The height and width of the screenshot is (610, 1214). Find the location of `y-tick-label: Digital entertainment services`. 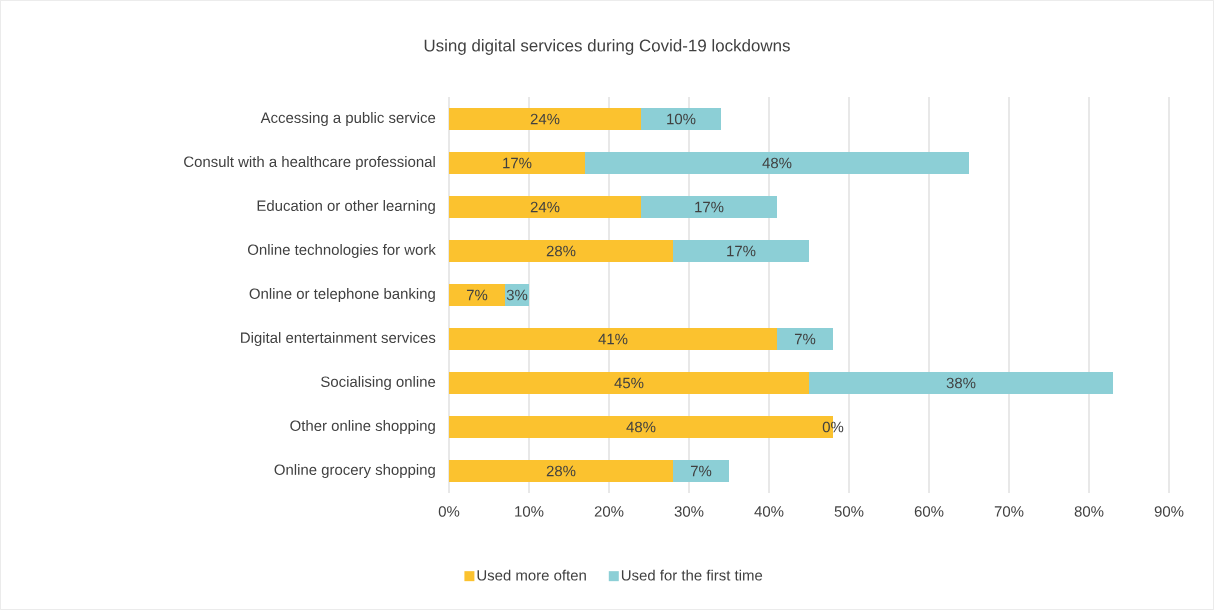

y-tick-label: Digital entertainment services is located at coordinates (338, 339).